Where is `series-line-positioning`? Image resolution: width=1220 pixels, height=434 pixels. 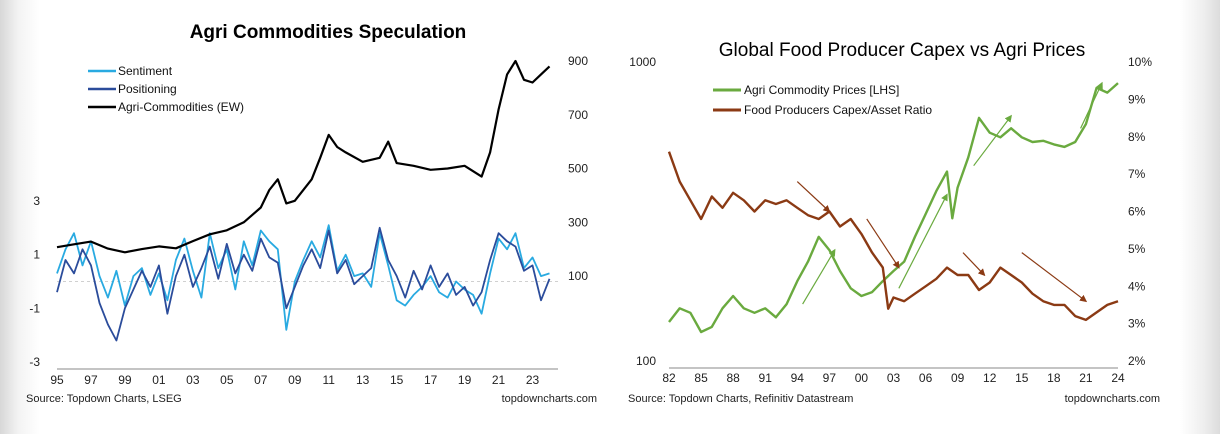 series-line-positioning is located at coordinates (303, 284).